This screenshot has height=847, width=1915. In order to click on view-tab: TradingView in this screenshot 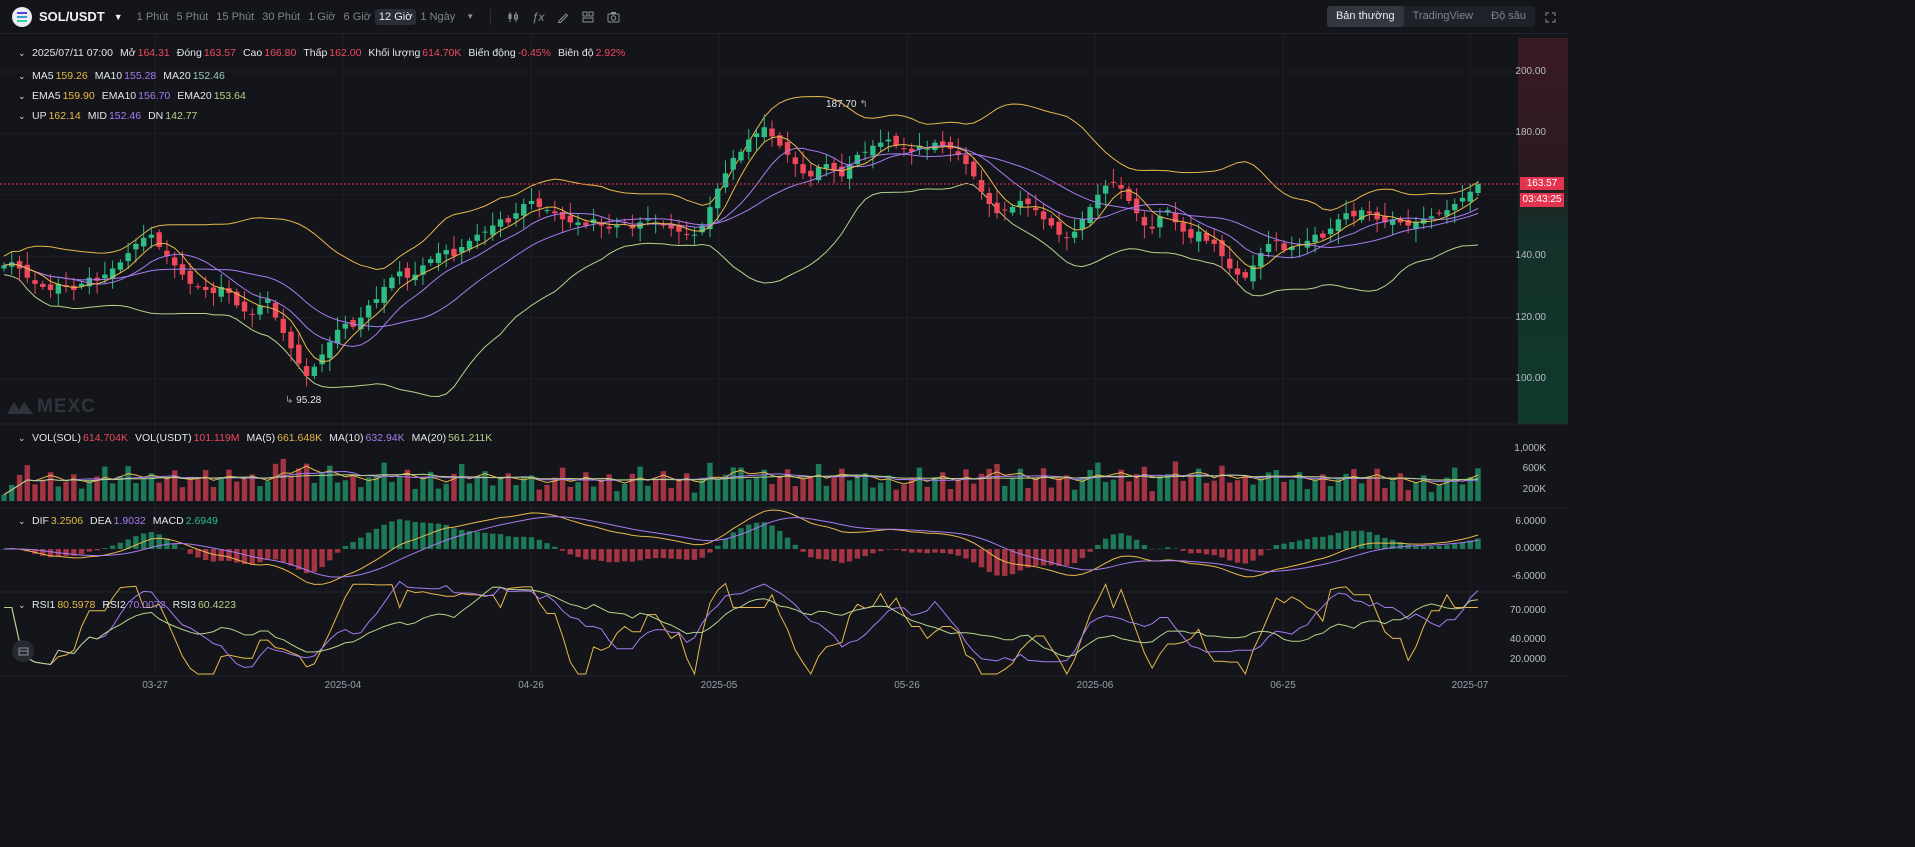, I will do `click(1443, 16)`.